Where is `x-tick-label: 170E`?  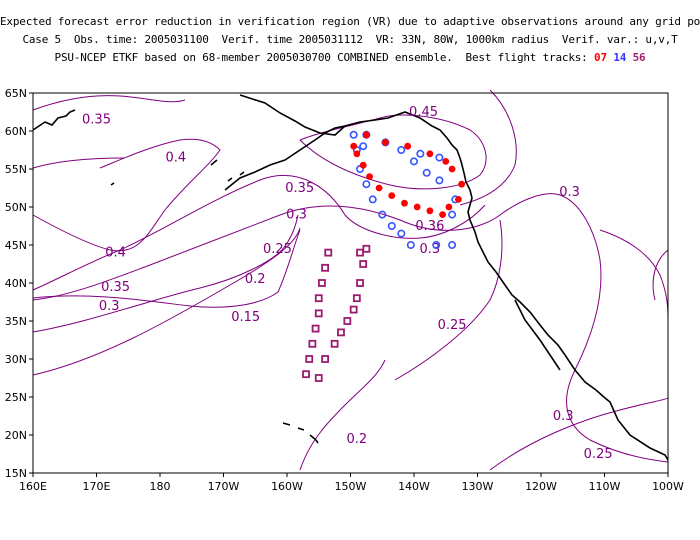
x-tick-label: 170E is located at coordinates (97, 486).